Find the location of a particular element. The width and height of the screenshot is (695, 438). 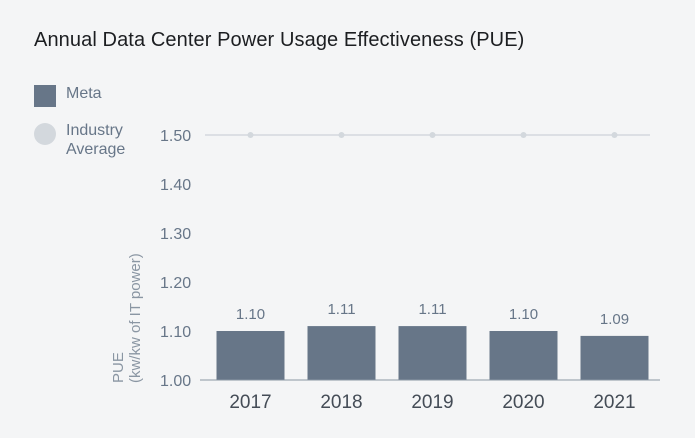

bar-2017 is located at coordinates (250, 355).